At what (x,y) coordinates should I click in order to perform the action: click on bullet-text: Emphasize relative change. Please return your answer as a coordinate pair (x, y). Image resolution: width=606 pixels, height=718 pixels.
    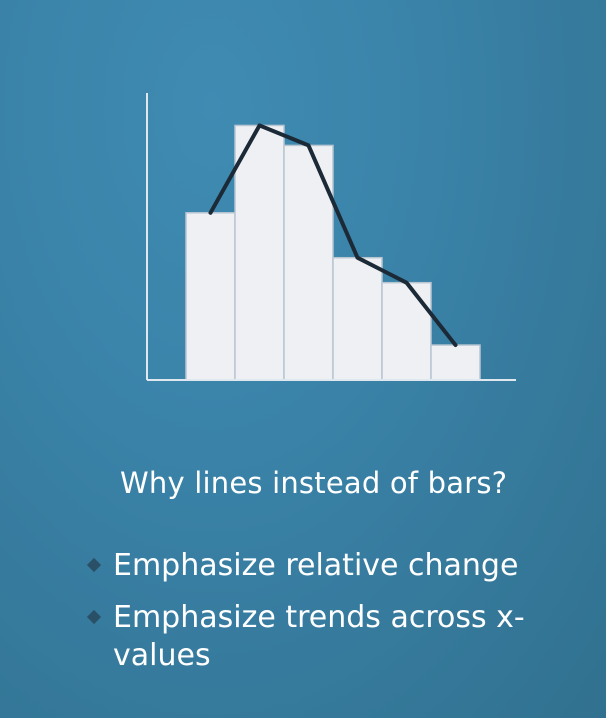
    Looking at the image, I should click on (316, 565).